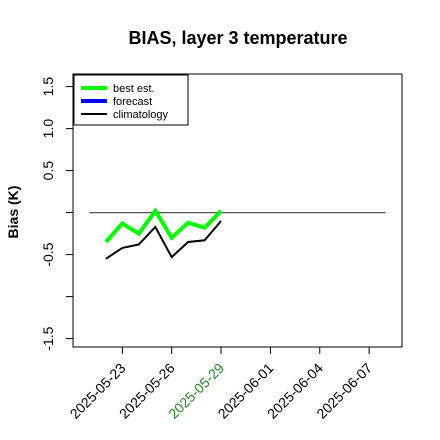  Describe the element at coordinates (13, 212) in the screenshot. I see `y-axis-label: Bias (K)` at that location.